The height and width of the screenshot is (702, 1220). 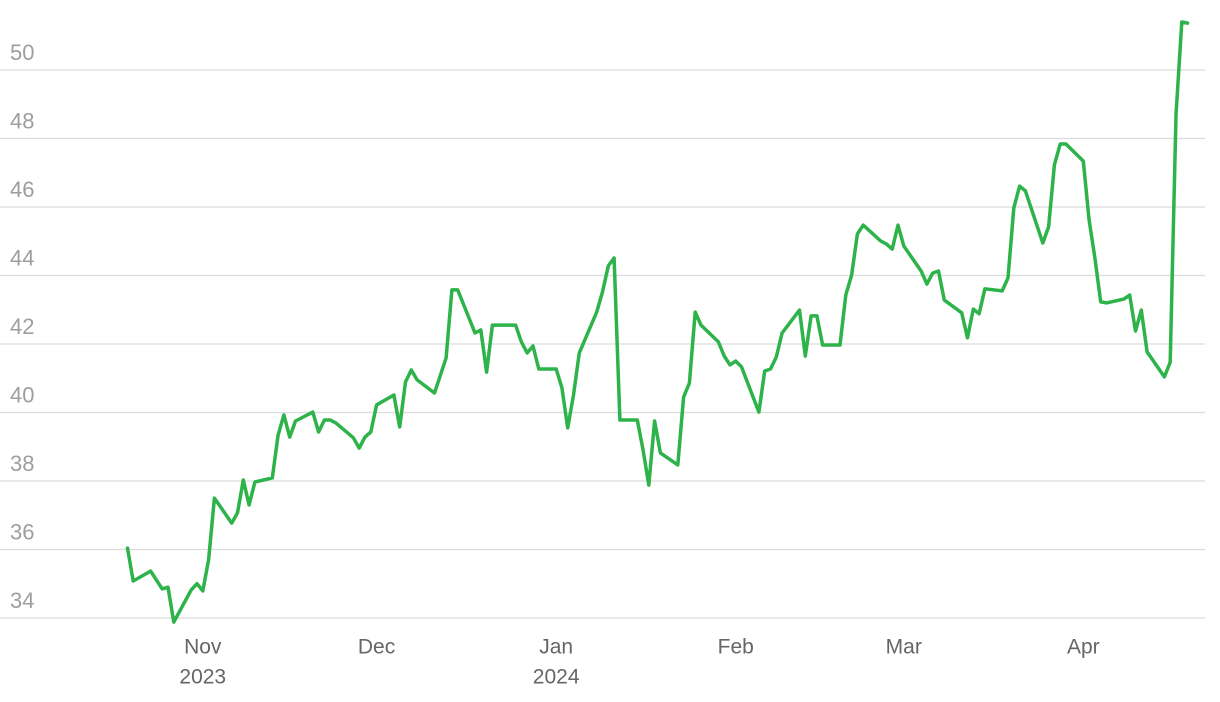 I want to click on y-tick-label: 50, so click(x=22, y=52).